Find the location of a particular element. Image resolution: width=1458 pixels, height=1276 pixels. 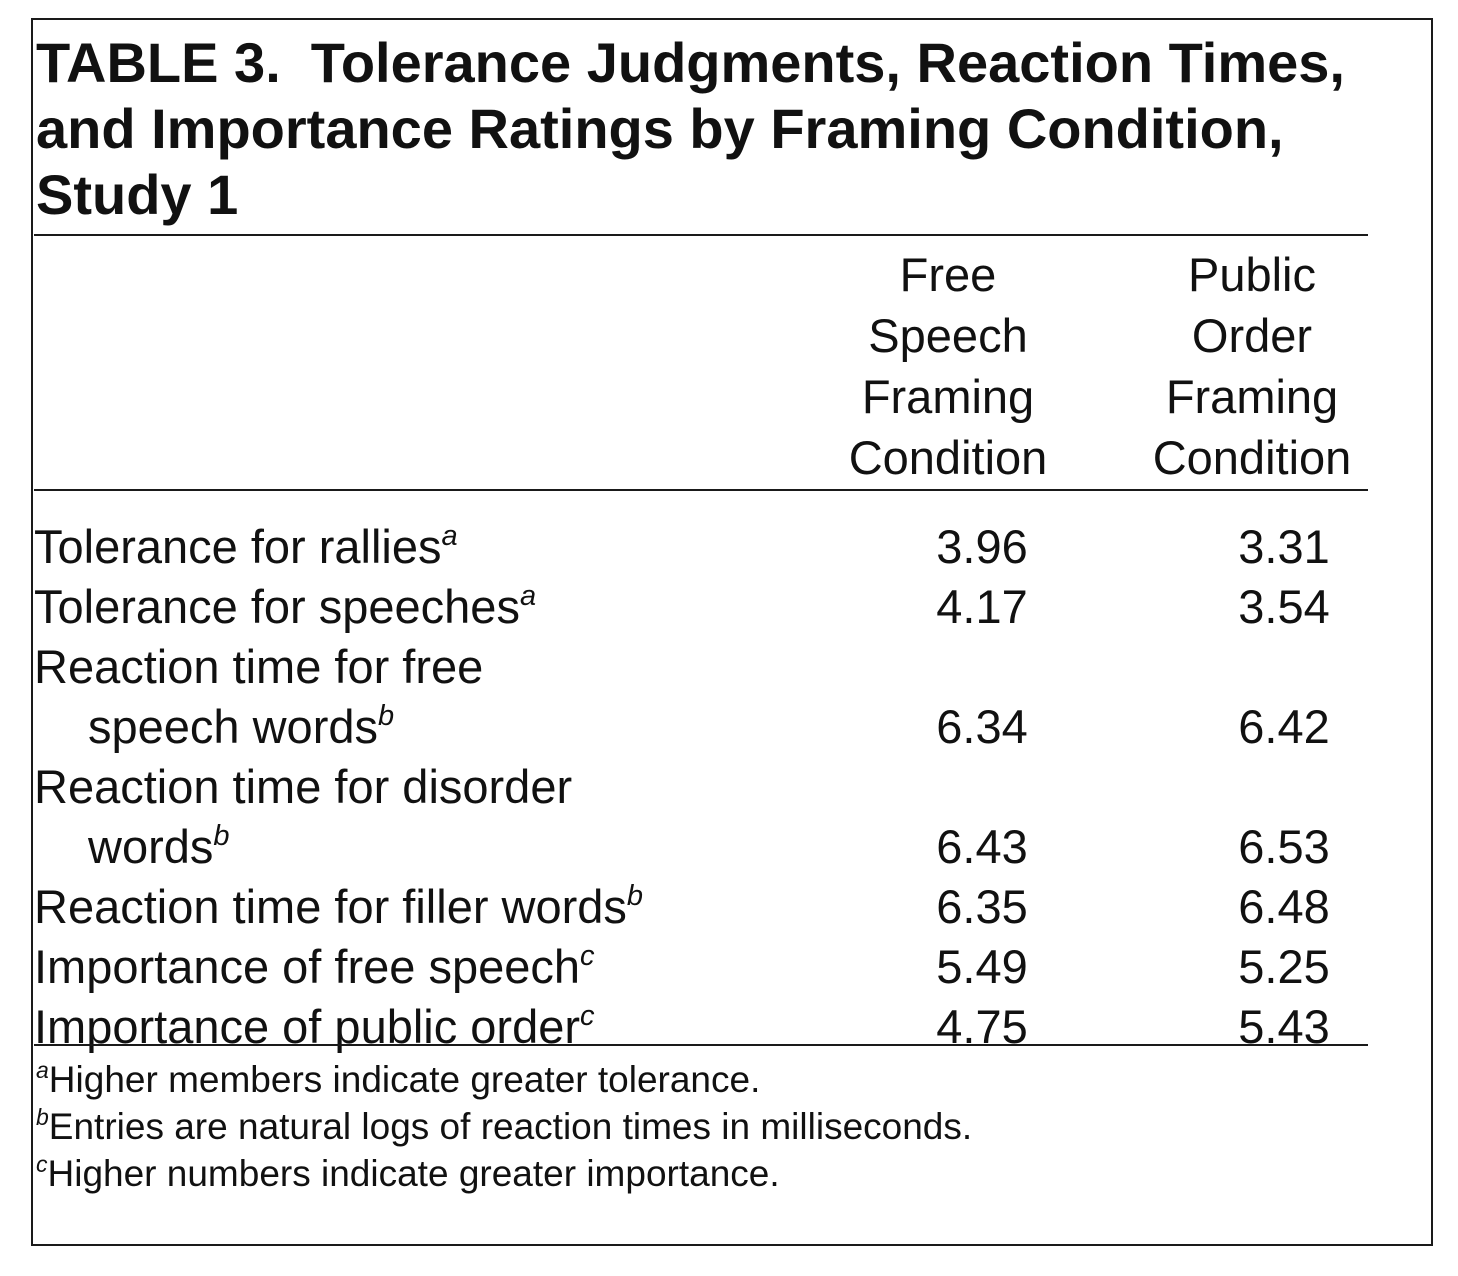

column-header-public-order: Public Order Framing Condition is located at coordinates (1252, 366).